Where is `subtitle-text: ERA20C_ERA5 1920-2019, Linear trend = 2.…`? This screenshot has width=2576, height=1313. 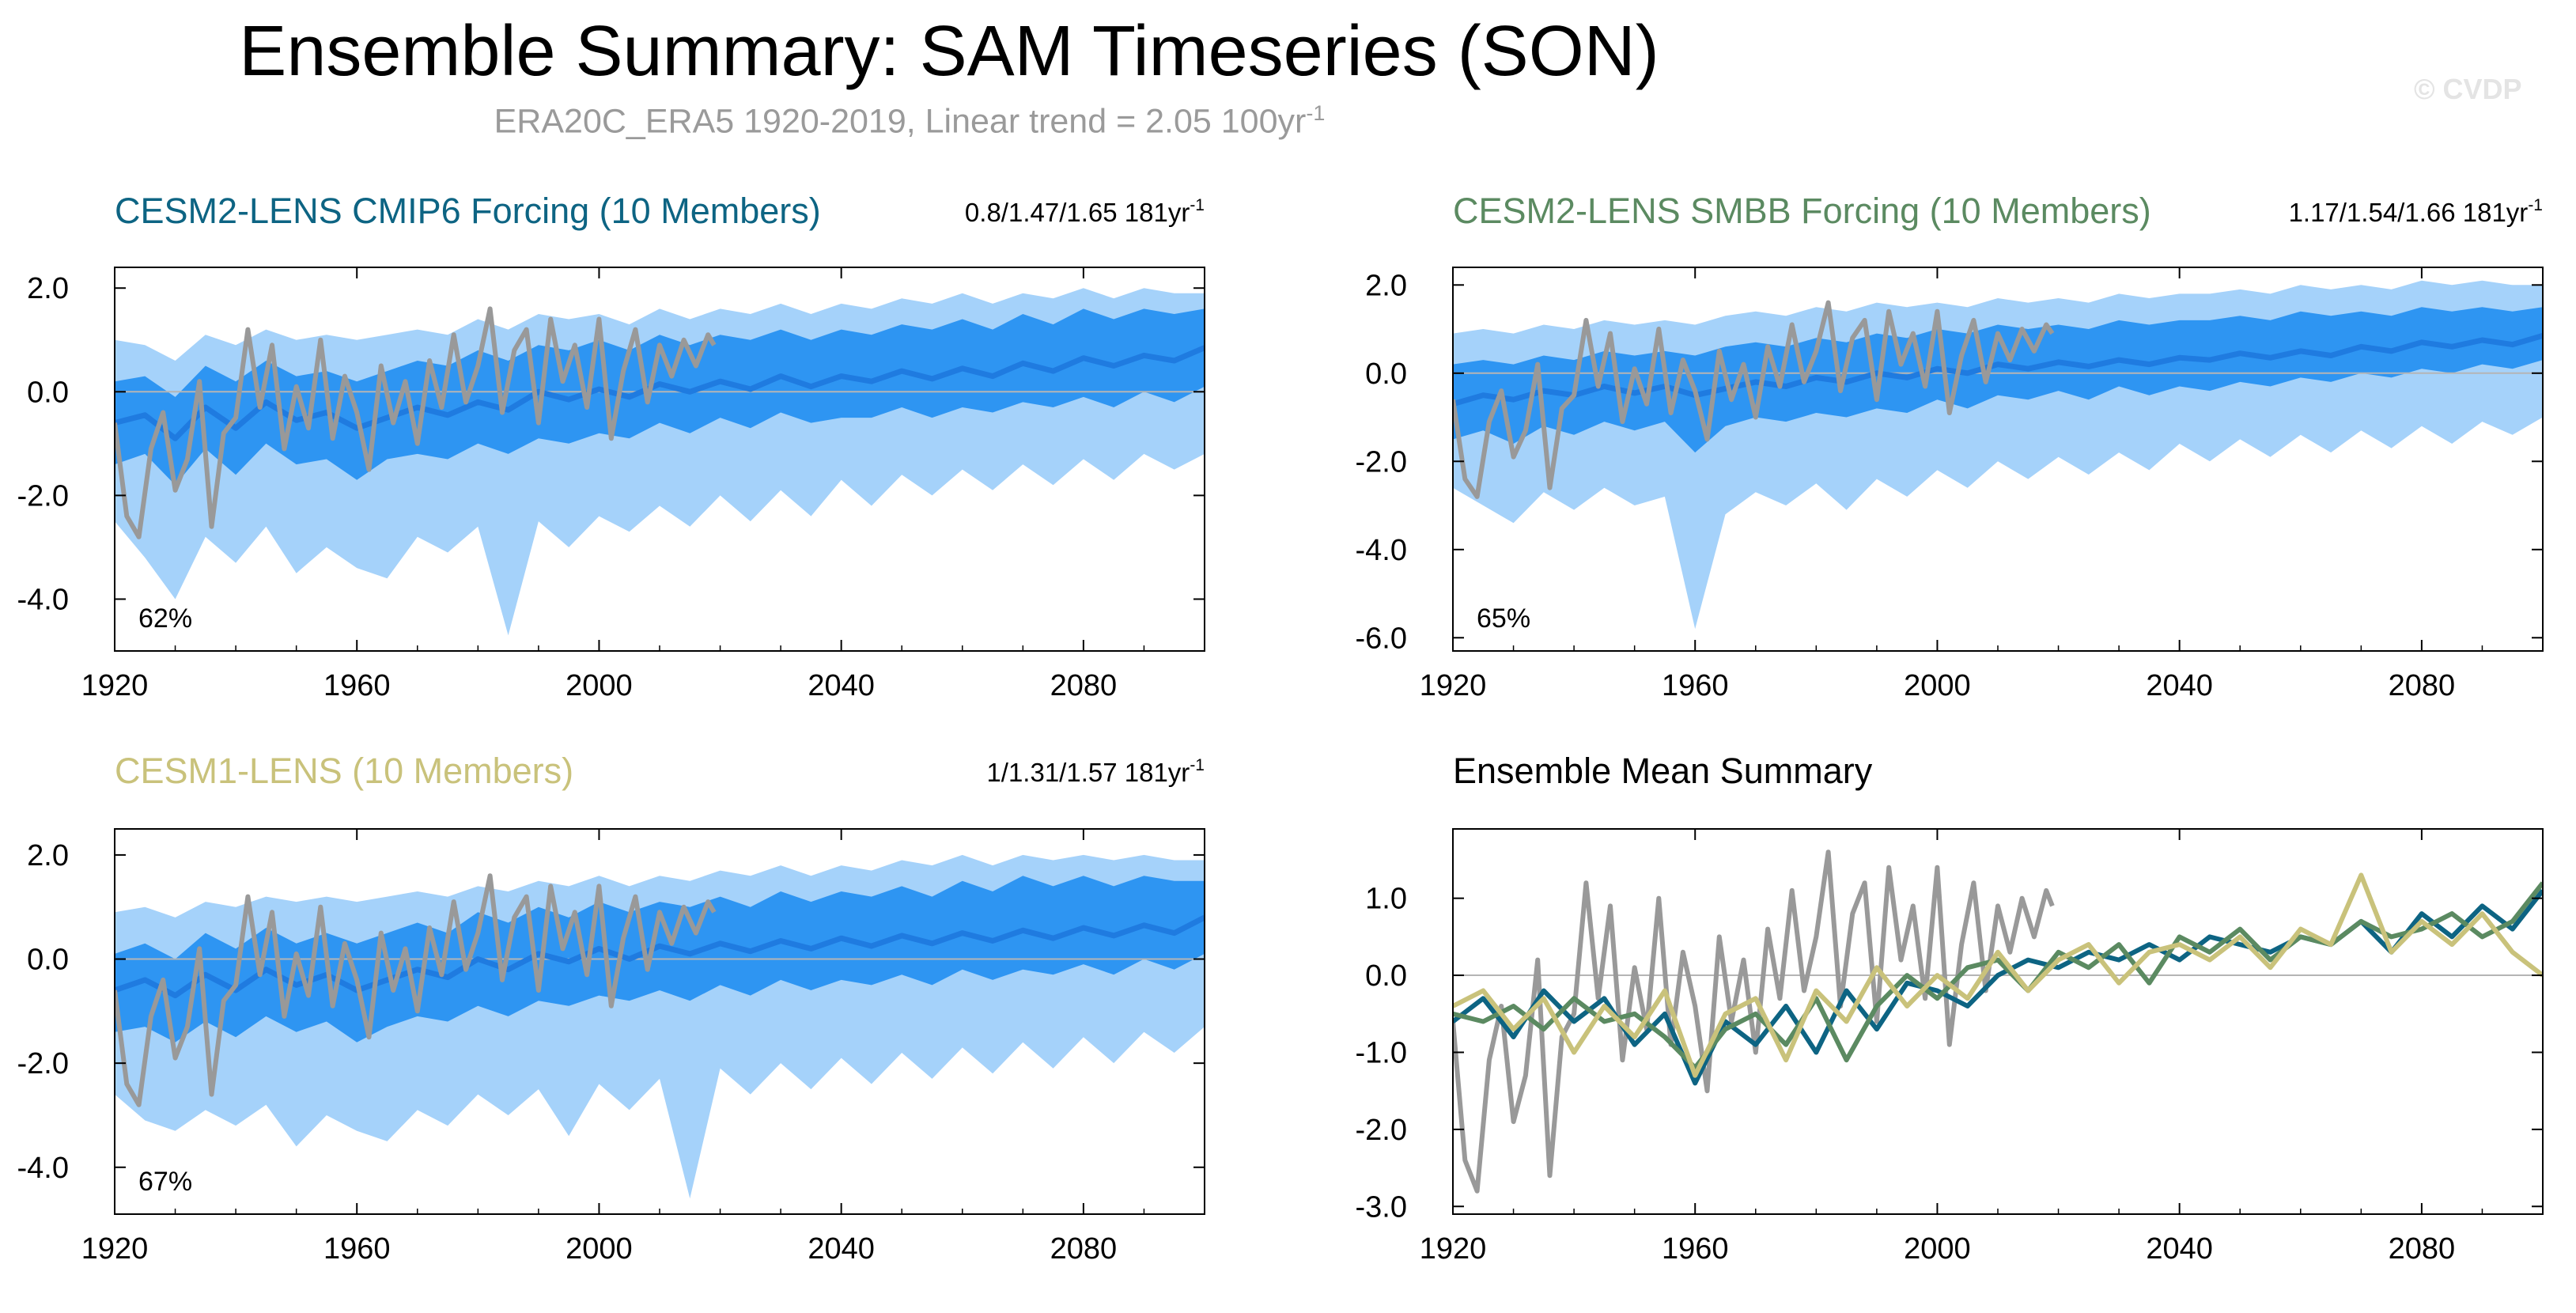
subtitle-text: ERA20C_ERA5 1920-2019, Linear trend = 2.… is located at coordinates (901, 121).